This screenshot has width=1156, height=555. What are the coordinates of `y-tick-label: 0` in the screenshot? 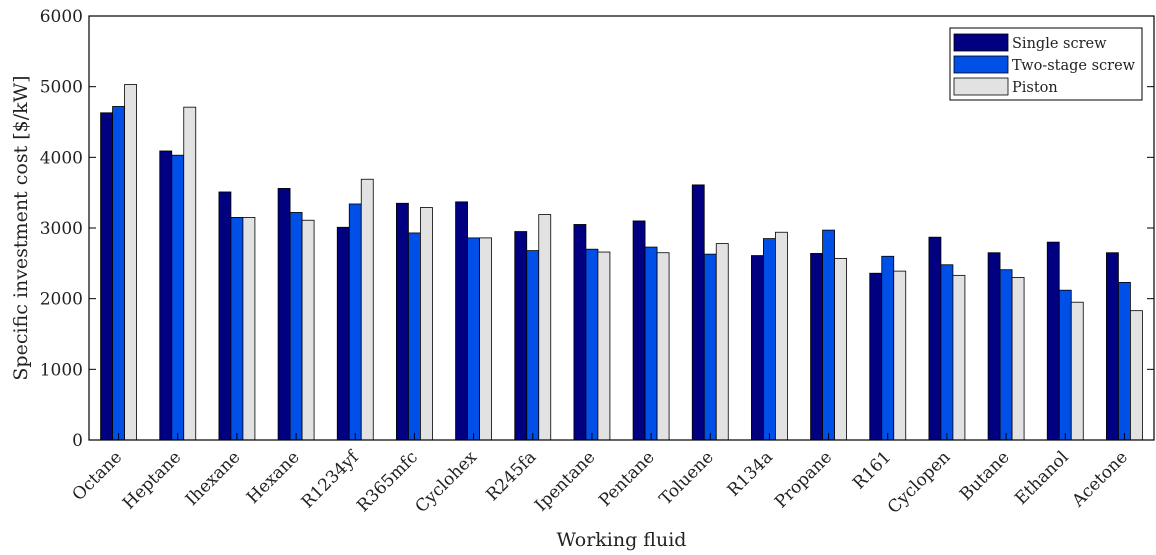 It's located at (77, 441).